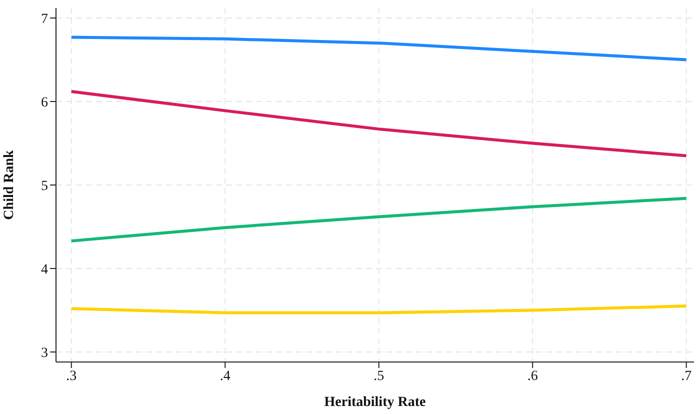  What do you see at coordinates (44, 186) in the screenshot?
I see `y-tick-label: 5` at bounding box center [44, 186].